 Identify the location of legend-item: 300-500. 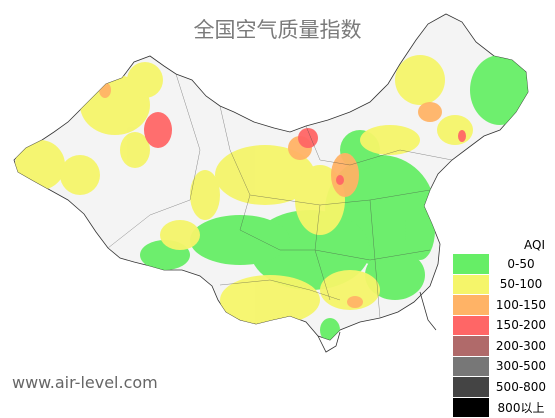
(503, 367).